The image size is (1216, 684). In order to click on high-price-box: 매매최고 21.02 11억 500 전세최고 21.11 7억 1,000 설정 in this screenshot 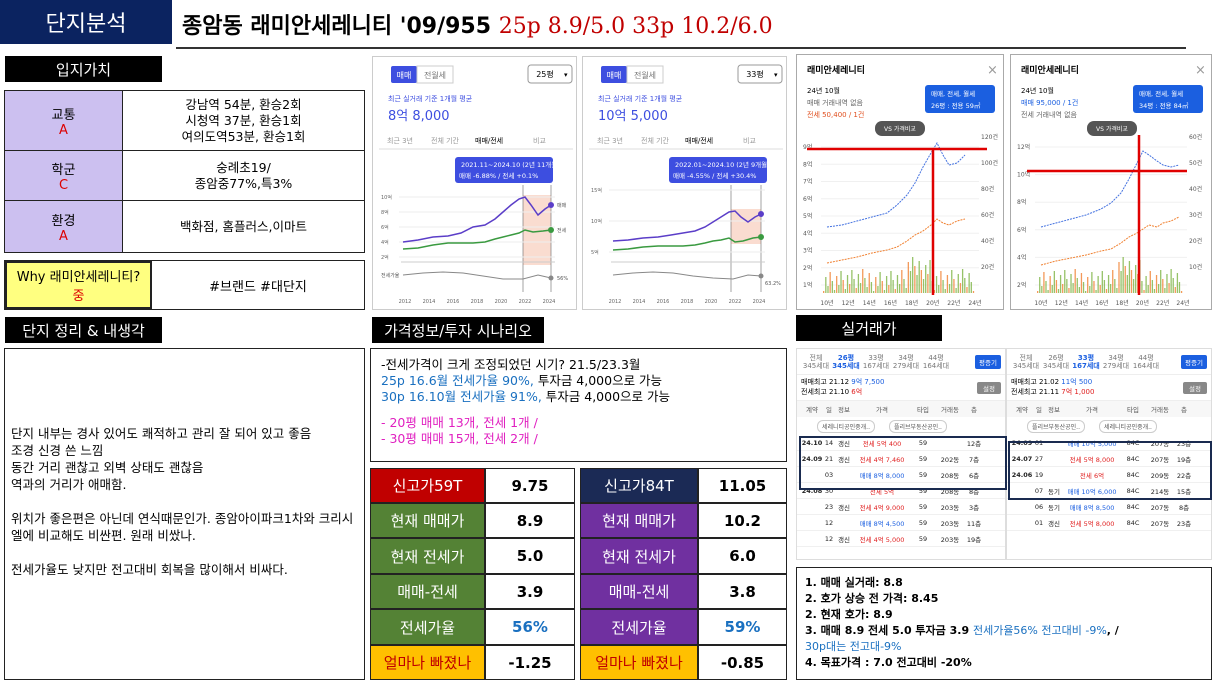, I will do `click(1109, 388)`.